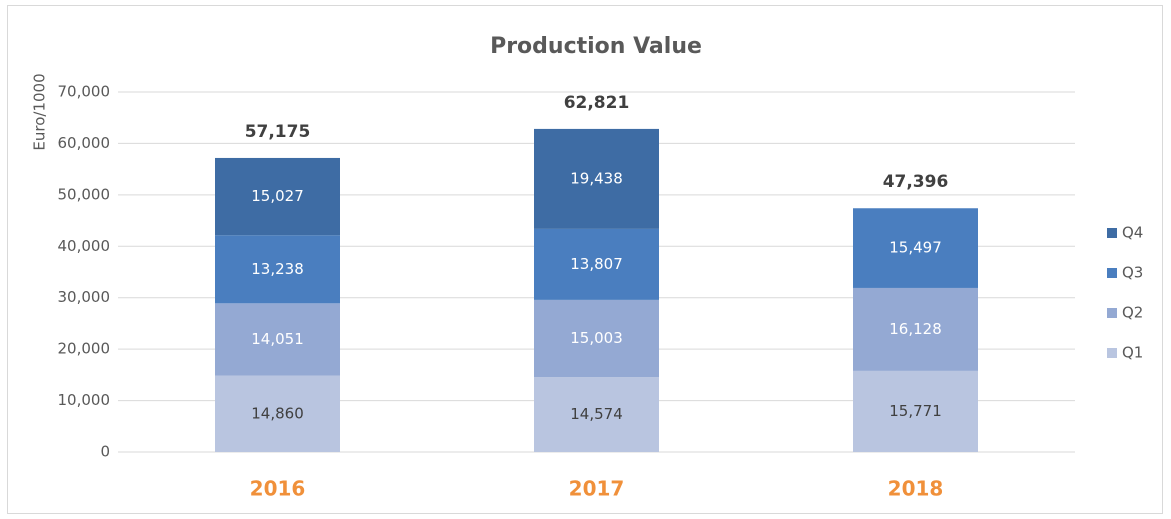 The image size is (1171, 519). What do you see at coordinates (84, 143) in the screenshot?
I see `y-tick-label: 60,000` at bounding box center [84, 143].